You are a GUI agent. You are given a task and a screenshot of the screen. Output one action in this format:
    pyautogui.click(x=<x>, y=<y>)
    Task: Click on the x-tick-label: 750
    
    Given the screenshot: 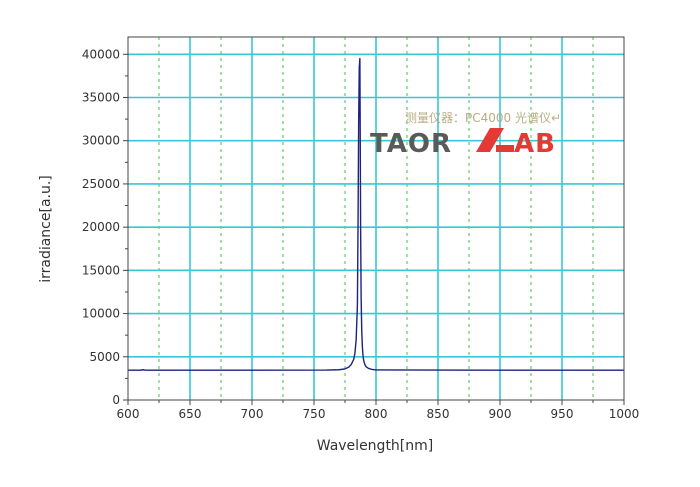 What is the action you would take?
    pyautogui.click(x=314, y=414)
    